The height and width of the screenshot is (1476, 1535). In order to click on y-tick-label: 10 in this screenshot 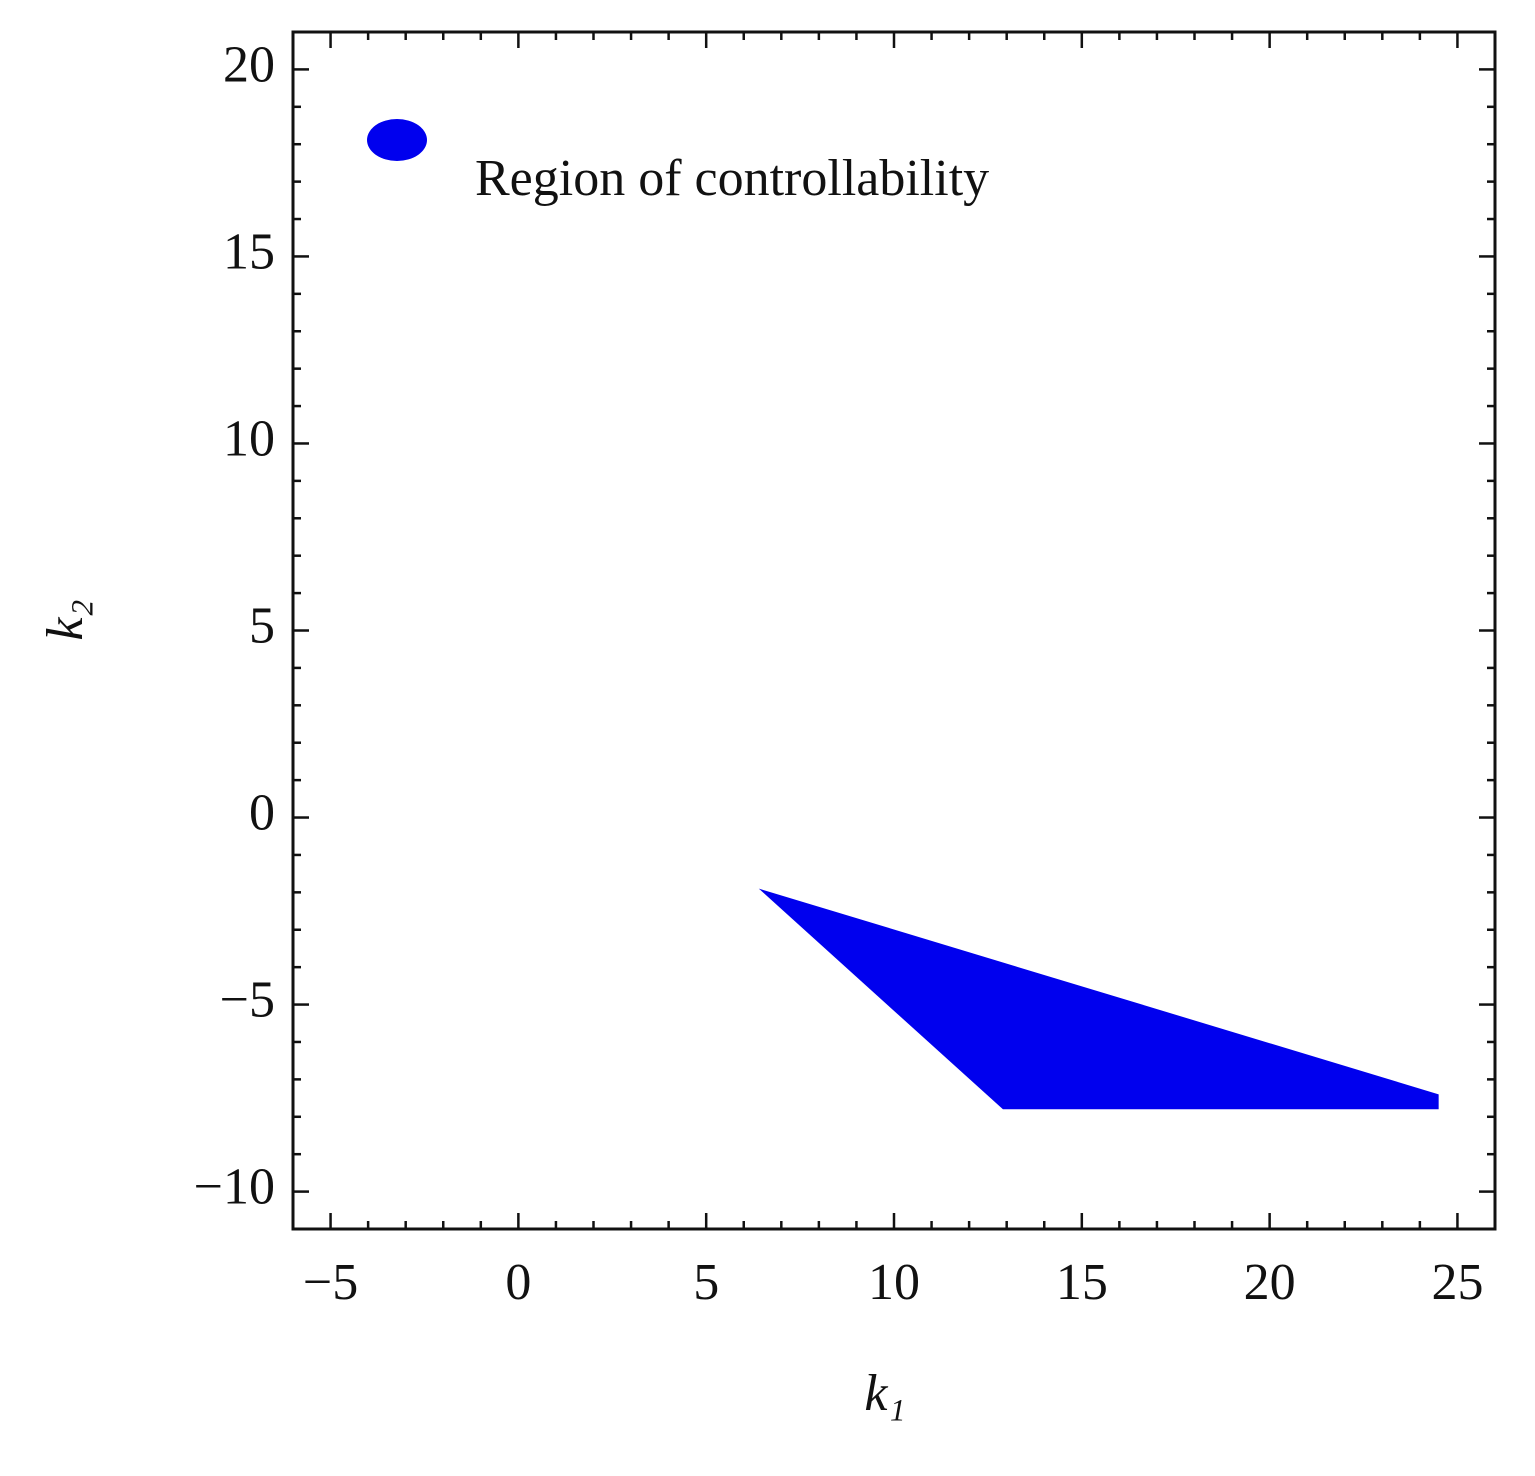, I will do `click(249, 438)`.